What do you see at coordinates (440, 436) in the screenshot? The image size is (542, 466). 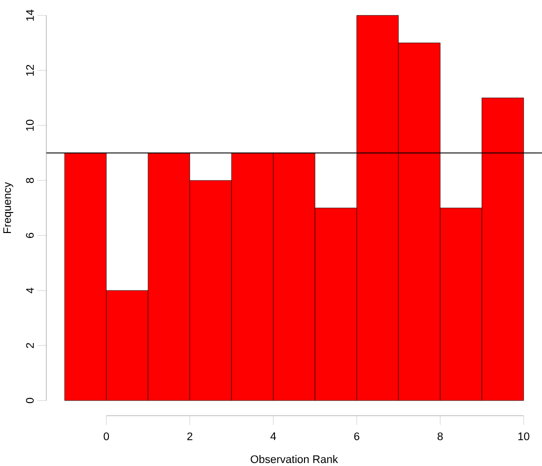 I see `x-tick-label: 8` at bounding box center [440, 436].